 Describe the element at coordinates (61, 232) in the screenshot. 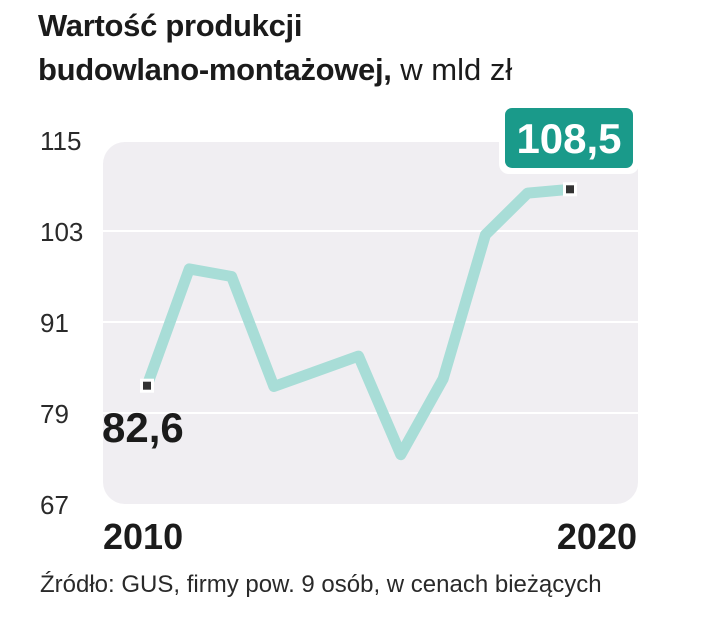

I see `y-tick-label: 103` at that location.